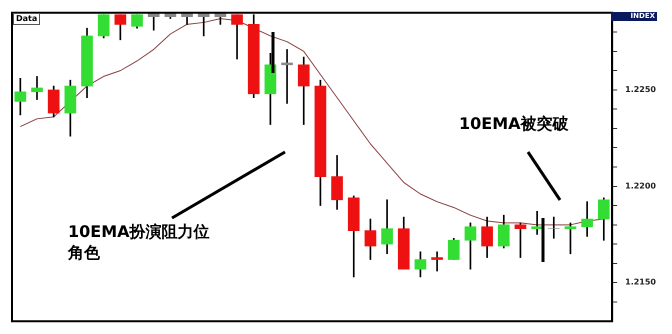 This screenshot has height=334, width=672. Describe the element at coordinates (26, 19) in the screenshot. I see `annotation: Data` at that location.